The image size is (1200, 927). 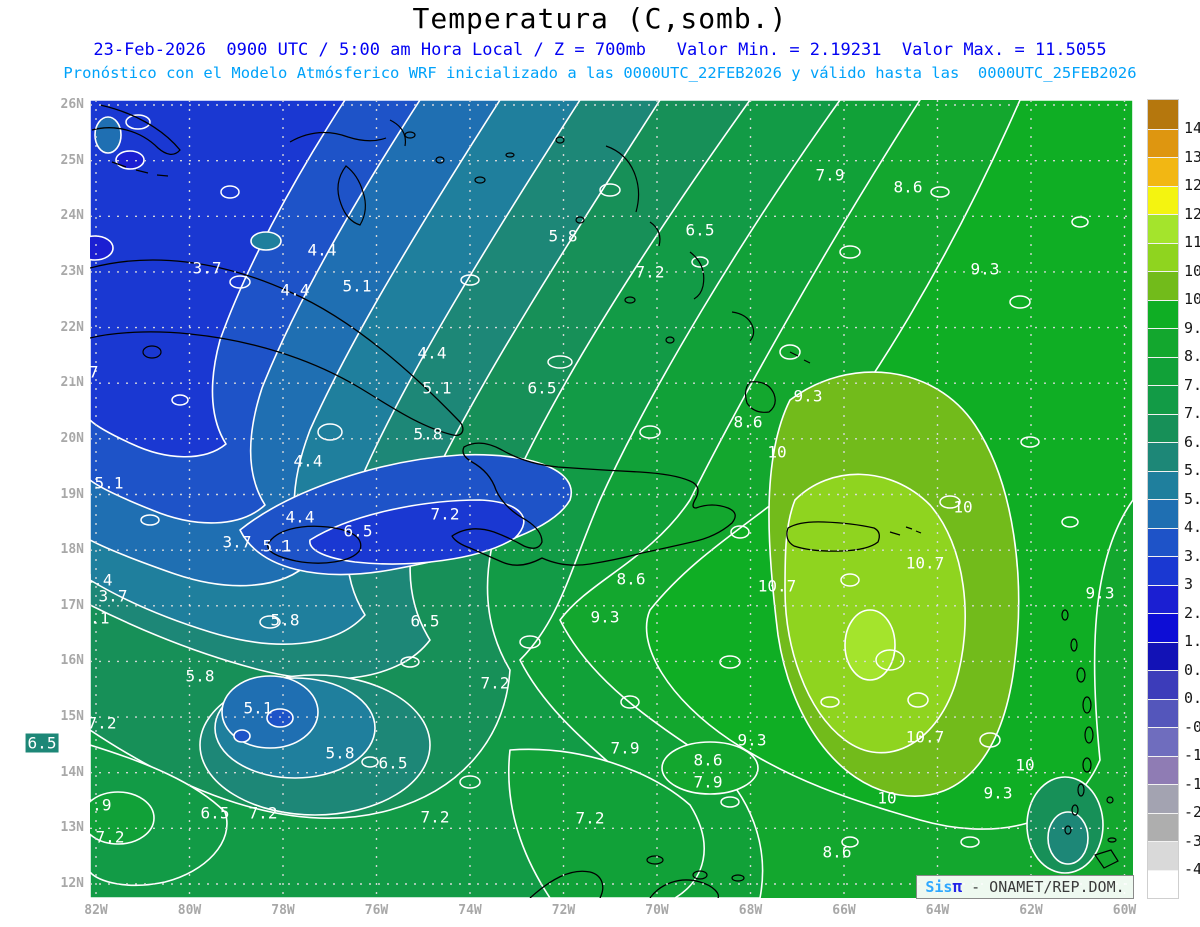 I want to click on cuba-coast, so click(x=276, y=347).